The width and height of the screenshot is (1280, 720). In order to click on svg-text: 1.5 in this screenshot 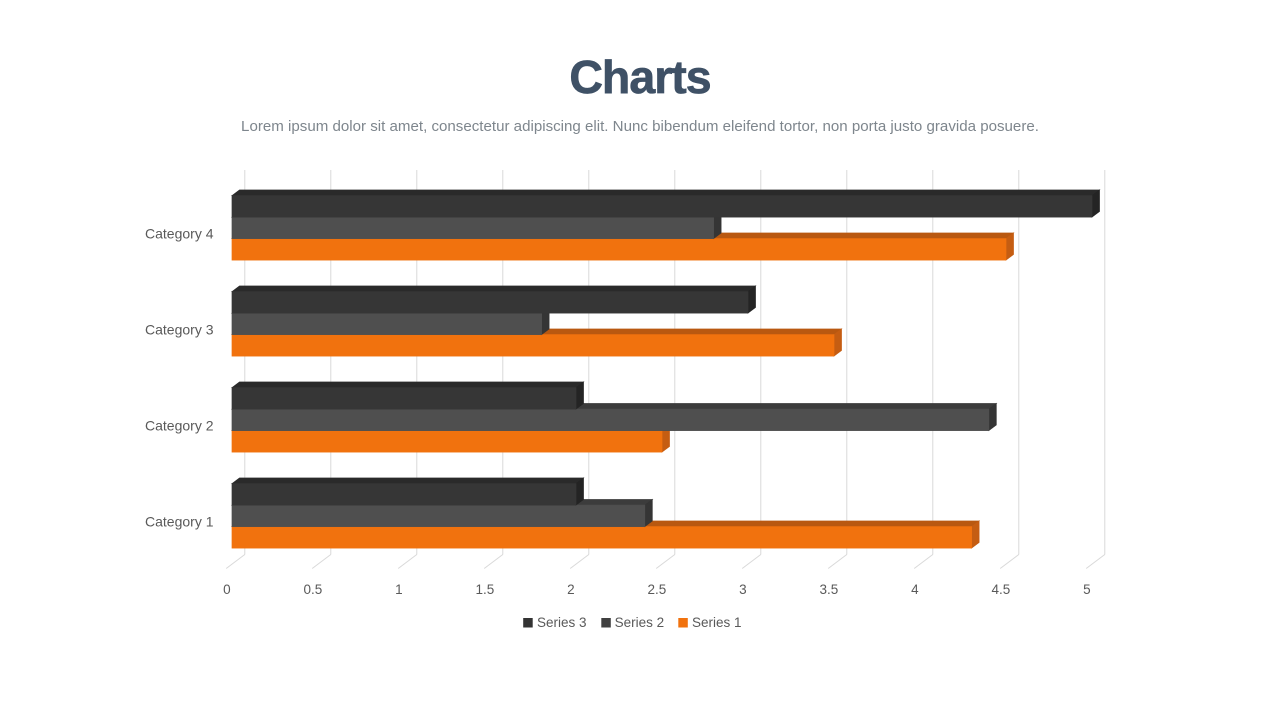, I will do `click(485, 589)`.